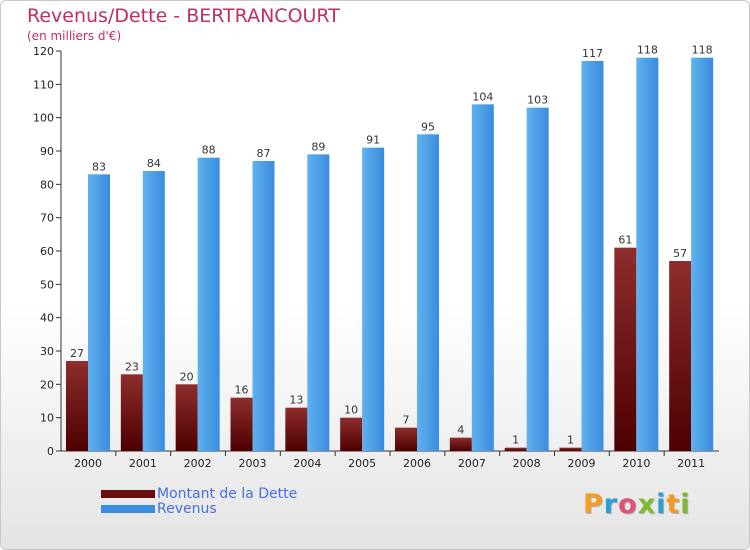 The image size is (750, 550). Describe the element at coordinates (593, 504) in the screenshot. I see `logo-letter: P` at that location.